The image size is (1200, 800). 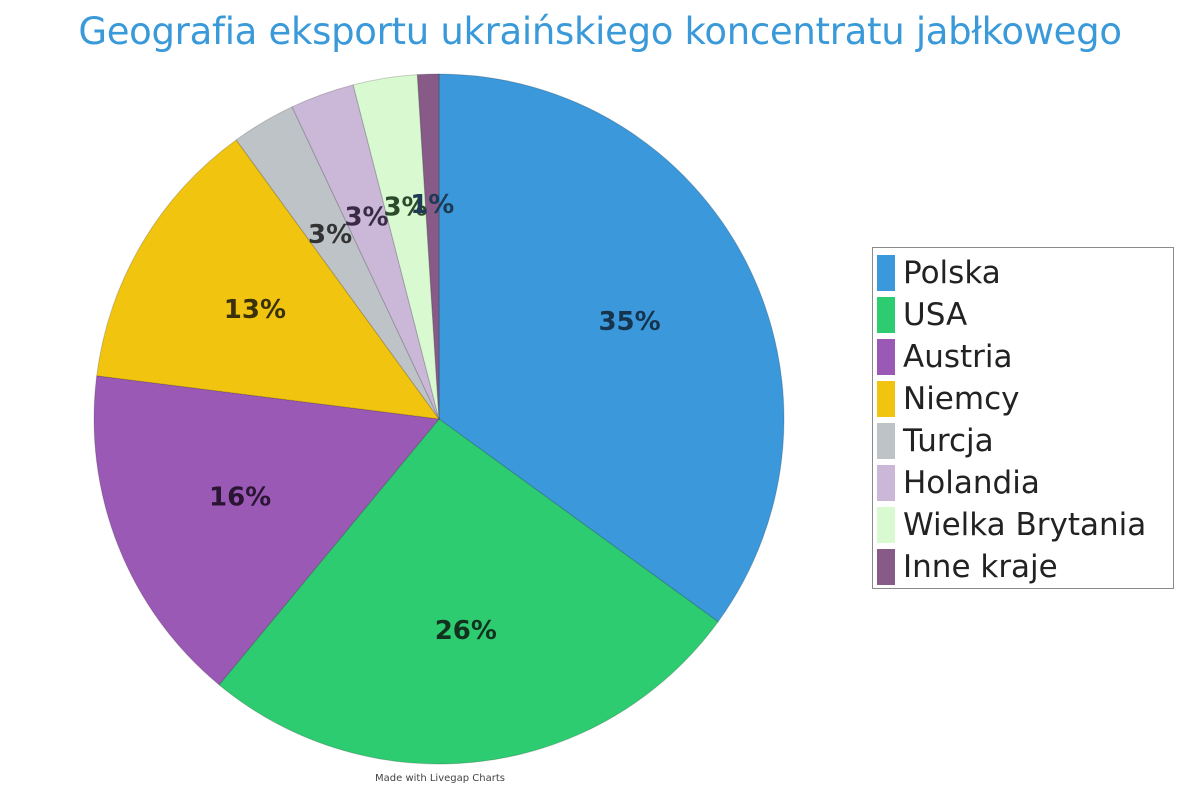 What do you see at coordinates (405, 208) in the screenshot?
I see `slice-label-wielka-brytania: 3%` at bounding box center [405, 208].